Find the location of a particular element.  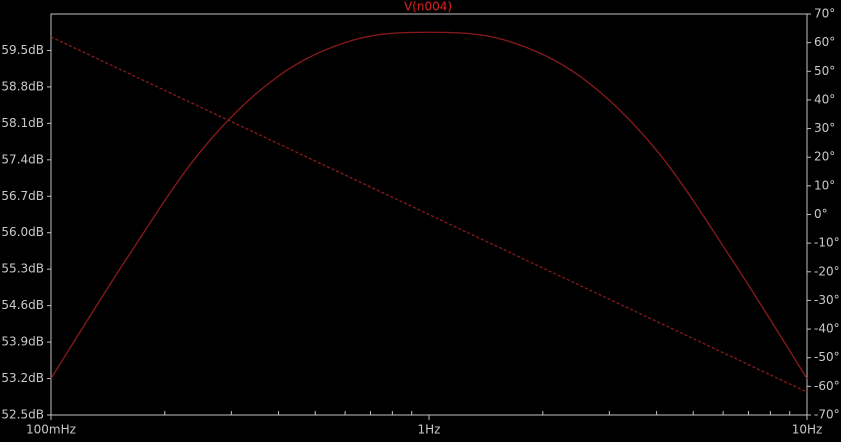

left-axis-tick-label: 53.2dB is located at coordinates (22, 378).